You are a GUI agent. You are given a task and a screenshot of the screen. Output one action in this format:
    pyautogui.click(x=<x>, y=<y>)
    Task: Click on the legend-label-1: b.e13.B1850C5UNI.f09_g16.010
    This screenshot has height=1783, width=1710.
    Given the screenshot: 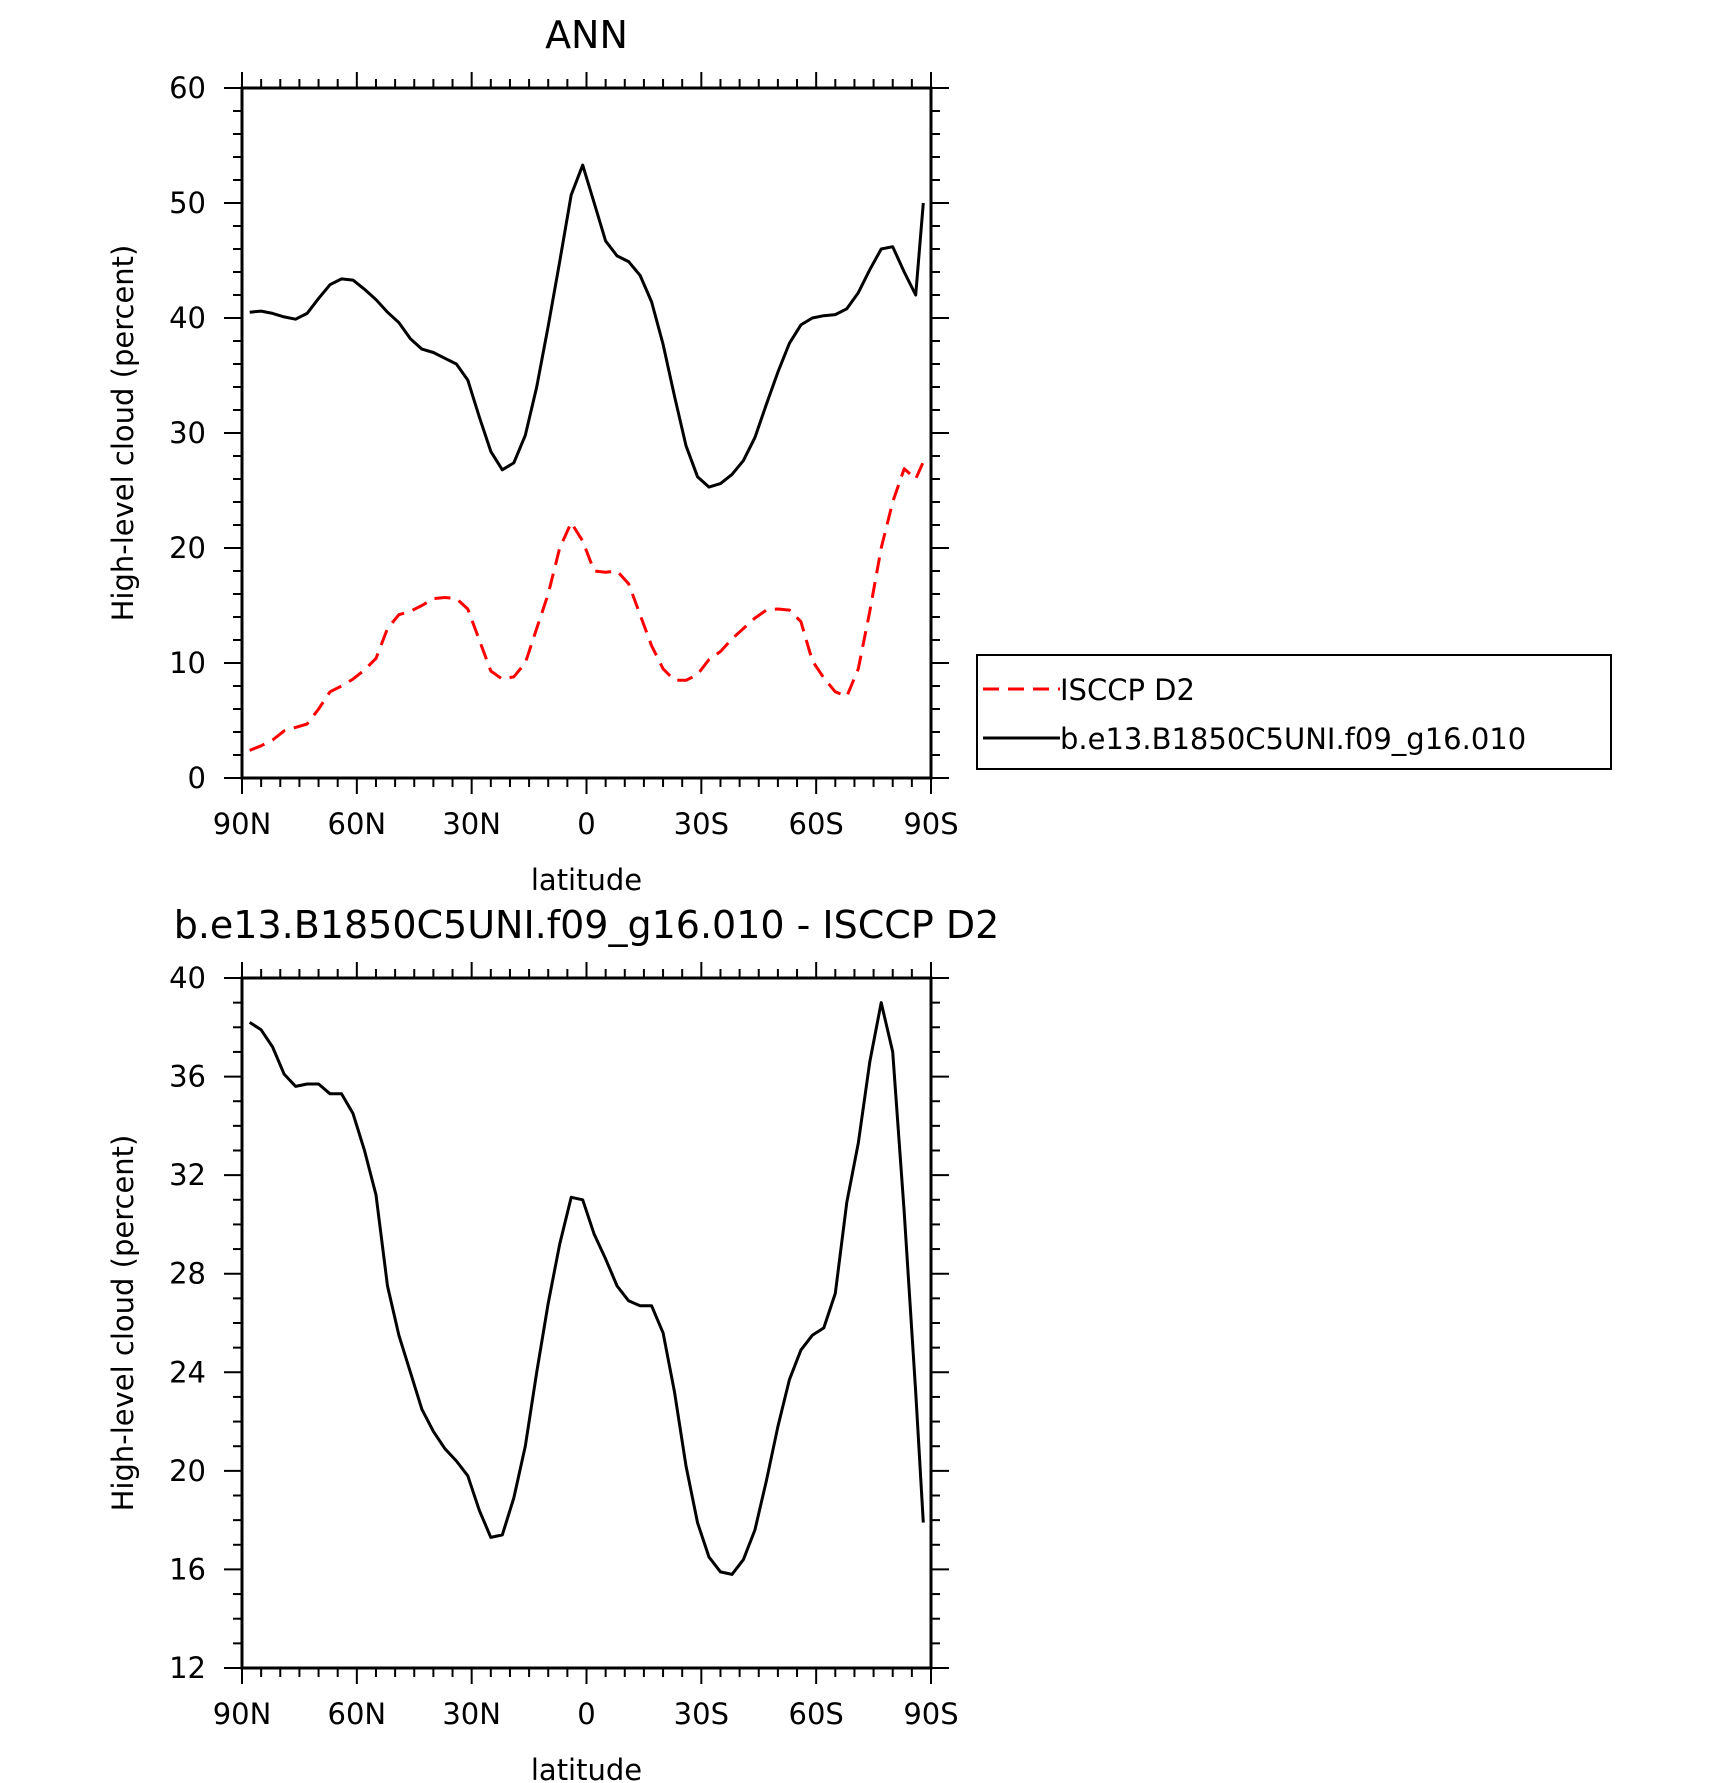 What is the action you would take?
    pyautogui.click(x=1293, y=739)
    